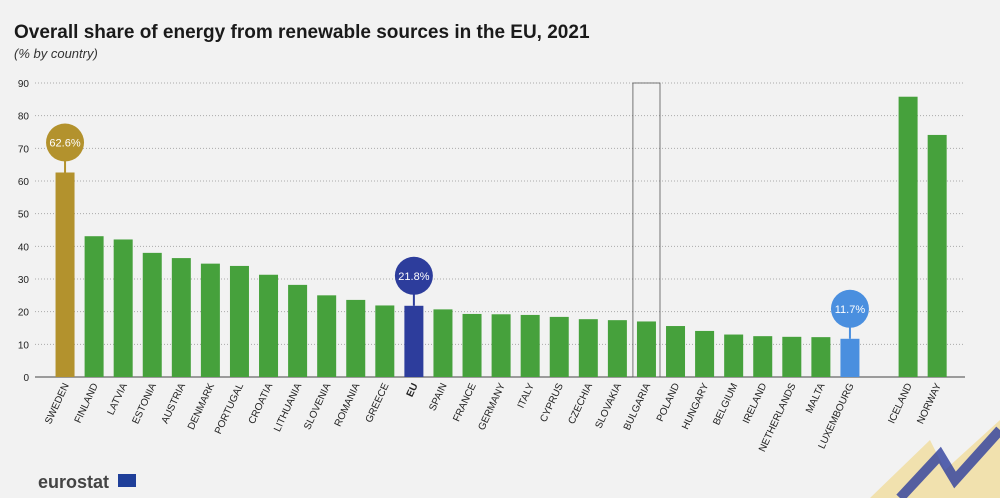  Describe the element at coordinates (24, 117) in the screenshot. I see `y-tick-label: 80` at that location.